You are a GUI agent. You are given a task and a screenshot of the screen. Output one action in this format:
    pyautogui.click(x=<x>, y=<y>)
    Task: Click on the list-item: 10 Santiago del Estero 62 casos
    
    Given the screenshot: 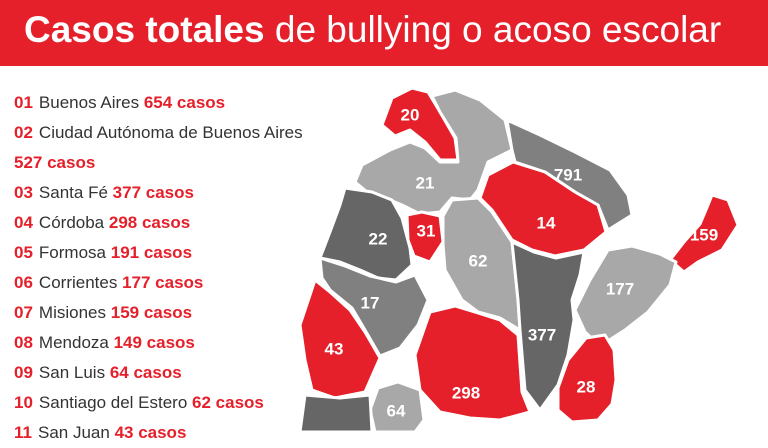 What is the action you would take?
    pyautogui.click(x=174, y=403)
    